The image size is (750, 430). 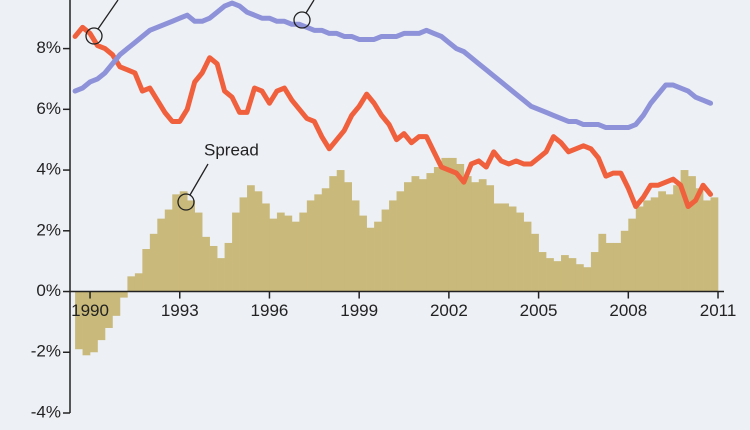 What do you see at coordinates (46, 411) in the screenshot?
I see `y-tick-label: -4%` at bounding box center [46, 411].